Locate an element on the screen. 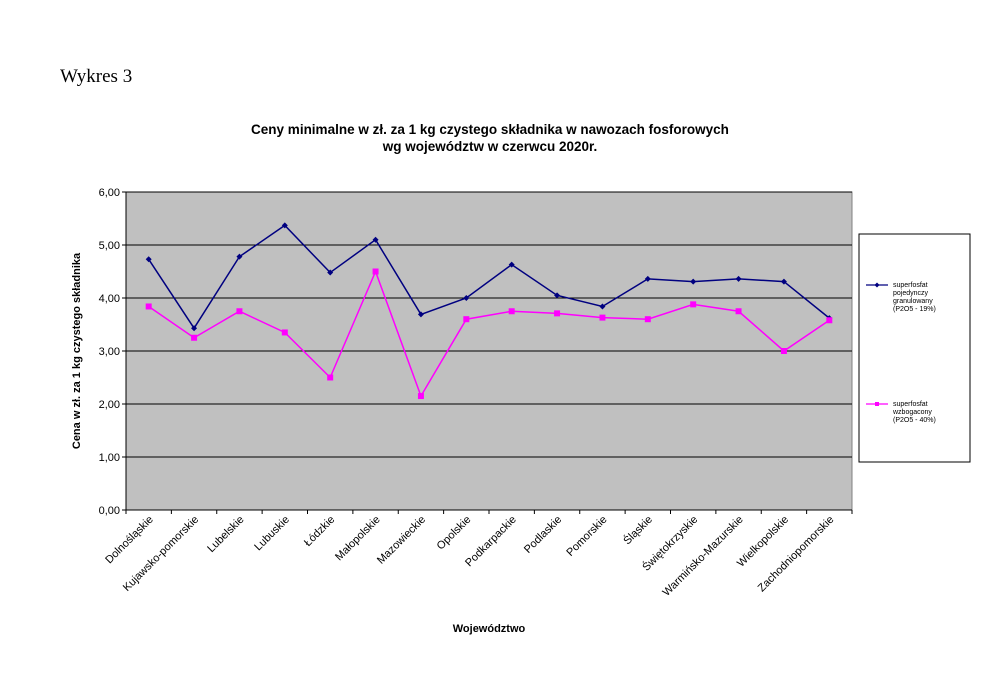 The image size is (1000, 700). series-2-line is located at coordinates (489, 333).